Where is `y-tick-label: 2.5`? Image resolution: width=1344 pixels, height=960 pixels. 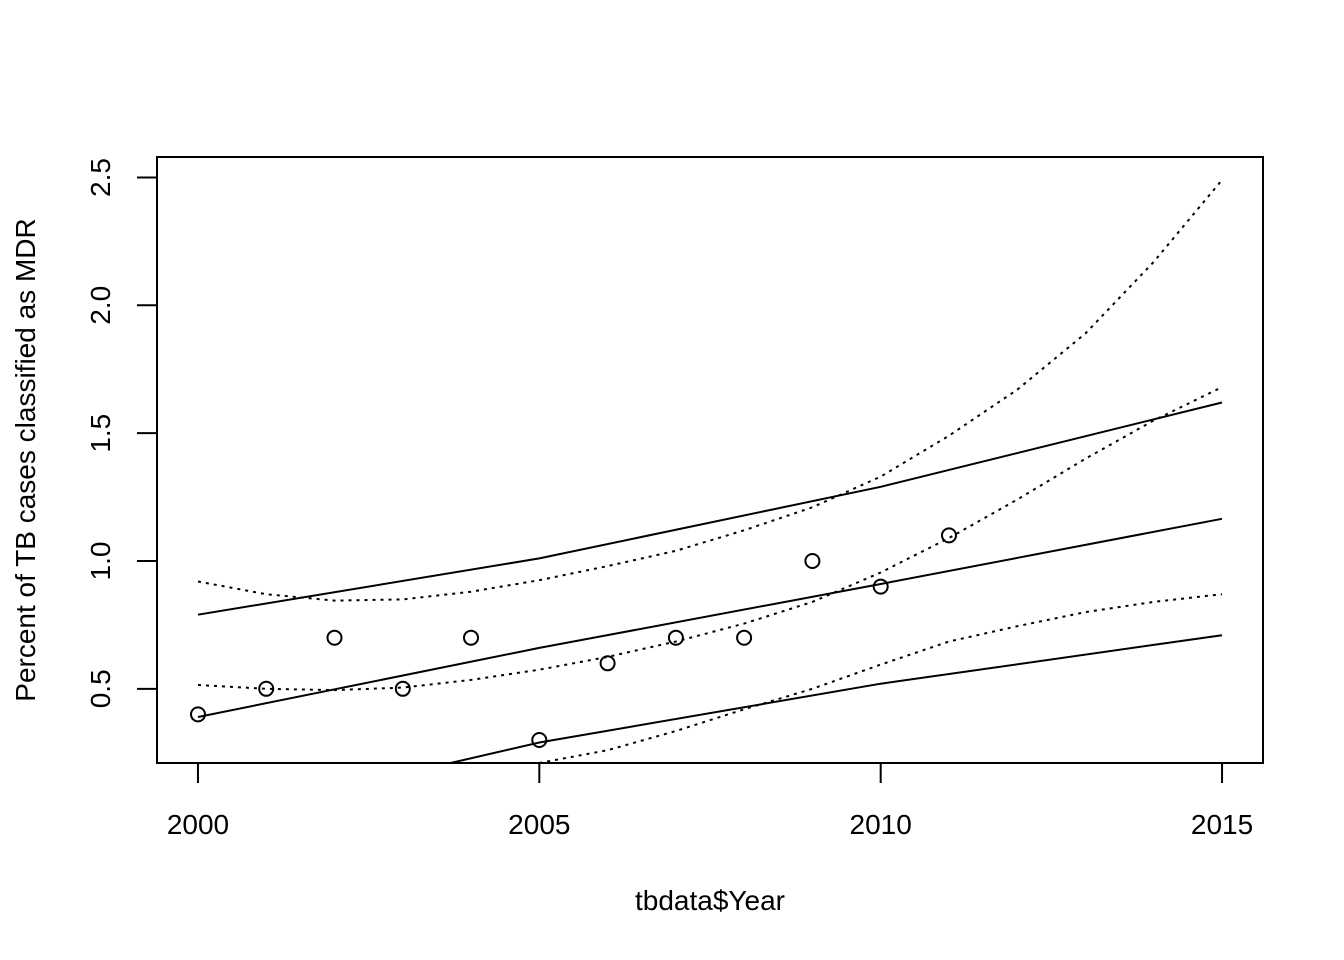
y-tick-label: 2.5 is located at coordinates (100, 177).